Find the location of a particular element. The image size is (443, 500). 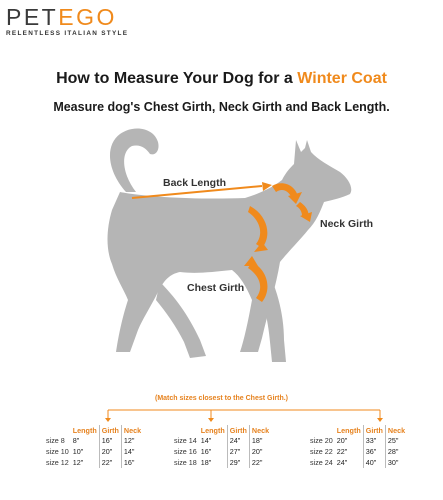

brand-logo: PETEGO is located at coordinates (67, 17).